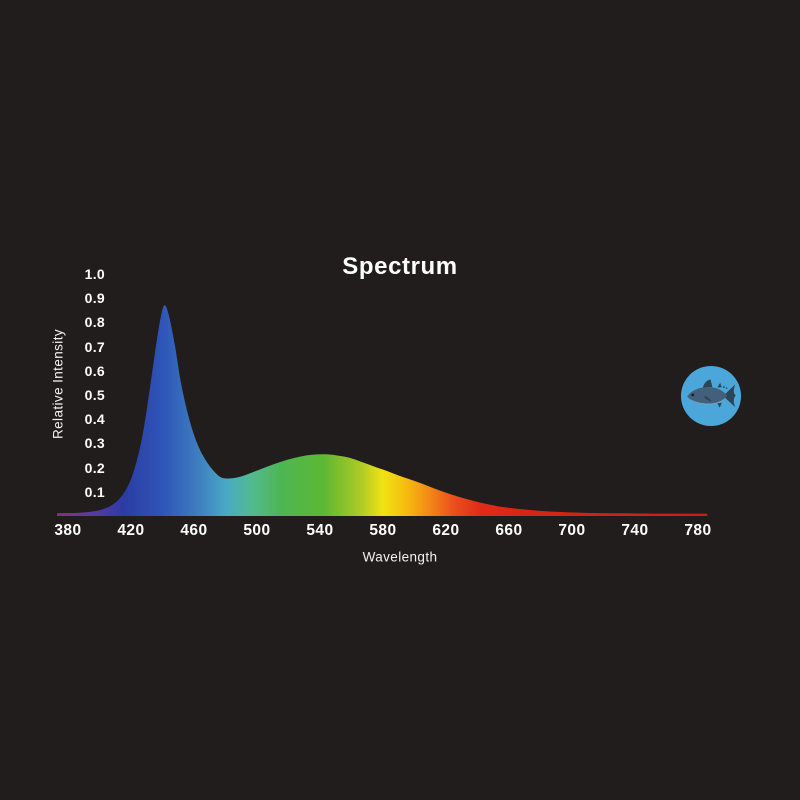  I want to click on y-tick-label: 0.4, so click(94, 419).